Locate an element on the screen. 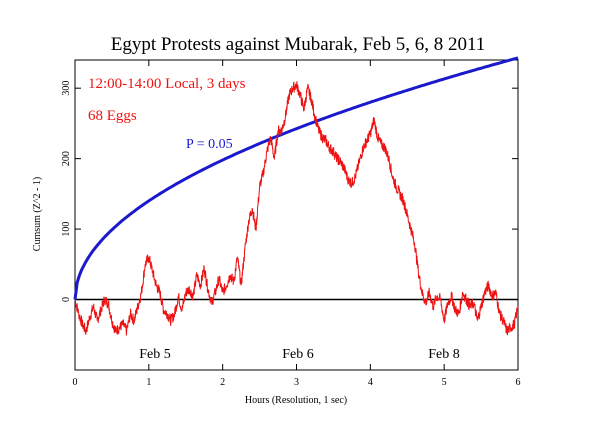  day-label-feb6: Feb 6 is located at coordinates (298, 354).